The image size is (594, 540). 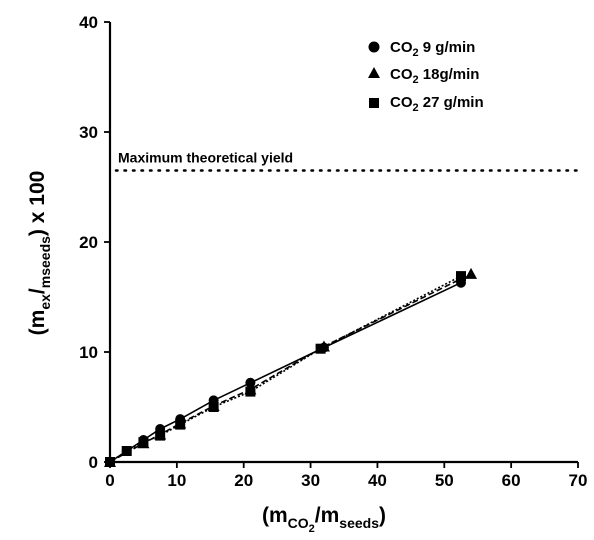 What do you see at coordinates (434, 76) in the screenshot?
I see `legend-label-1: CO2 18g/min` at bounding box center [434, 76].